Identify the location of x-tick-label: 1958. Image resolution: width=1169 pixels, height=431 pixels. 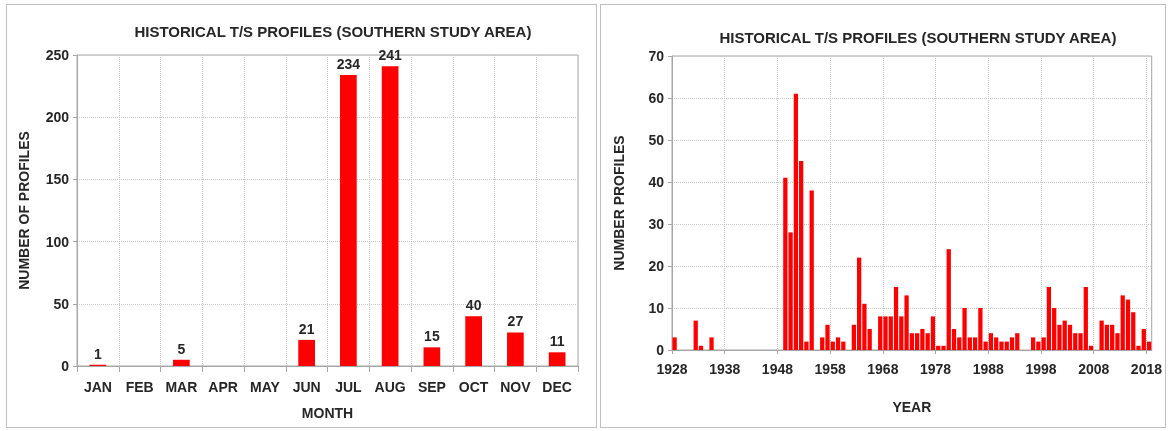
(830, 369).